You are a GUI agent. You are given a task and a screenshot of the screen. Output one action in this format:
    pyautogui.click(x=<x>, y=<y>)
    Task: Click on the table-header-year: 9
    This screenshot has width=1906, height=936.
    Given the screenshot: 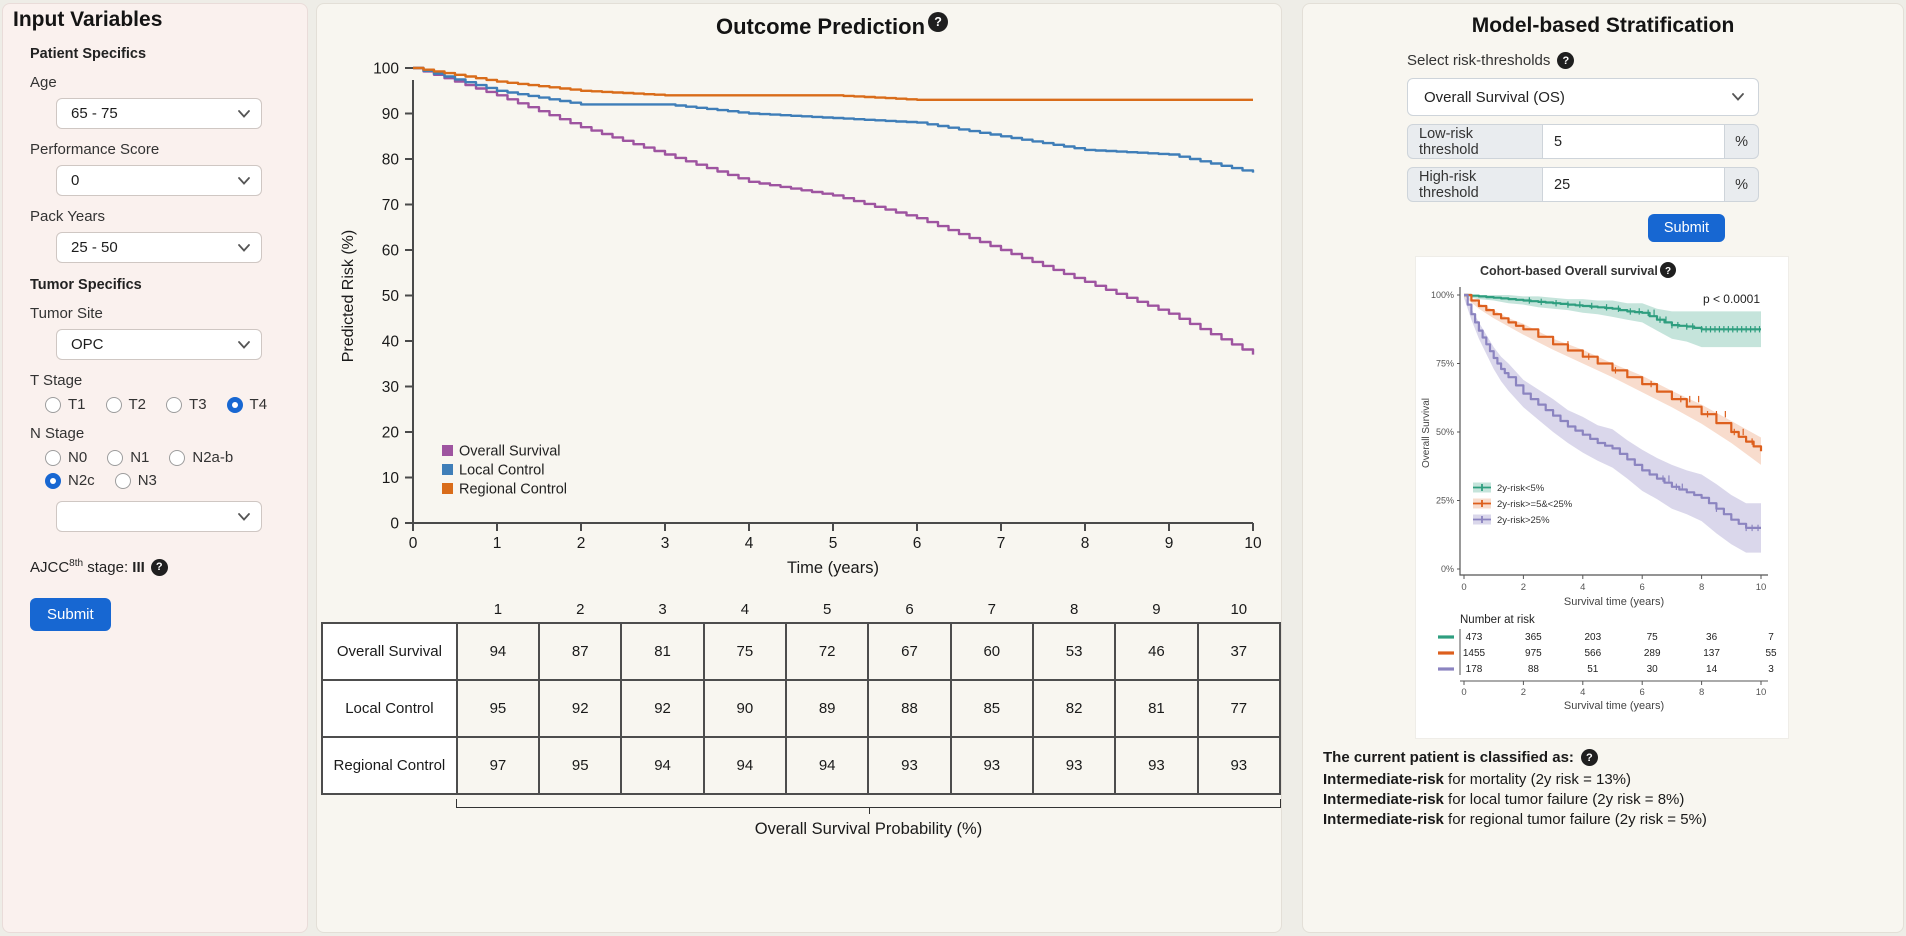 What is the action you would take?
    pyautogui.click(x=1156, y=609)
    